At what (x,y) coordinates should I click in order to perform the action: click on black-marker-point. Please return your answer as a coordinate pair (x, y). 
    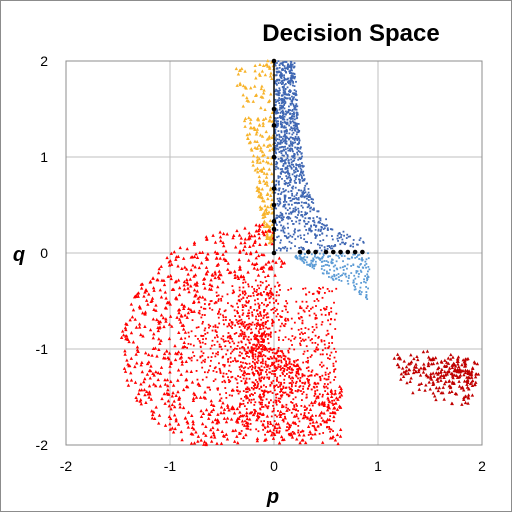
    Looking at the image, I should click on (274, 109).